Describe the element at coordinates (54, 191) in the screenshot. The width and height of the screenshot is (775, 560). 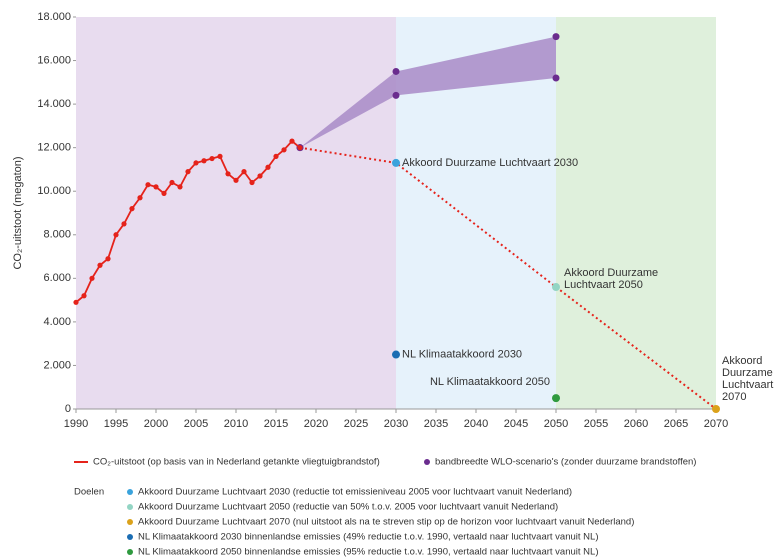
I see `y-tick-label: 10.000` at that location.